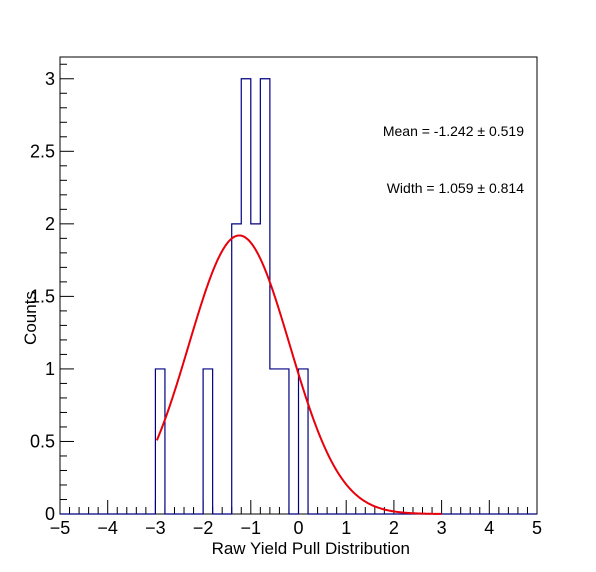 The image size is (596, 572). Describe the element at coordinates (394, 528) in the screenshot. I see `x-tick-label: 2` at that location.